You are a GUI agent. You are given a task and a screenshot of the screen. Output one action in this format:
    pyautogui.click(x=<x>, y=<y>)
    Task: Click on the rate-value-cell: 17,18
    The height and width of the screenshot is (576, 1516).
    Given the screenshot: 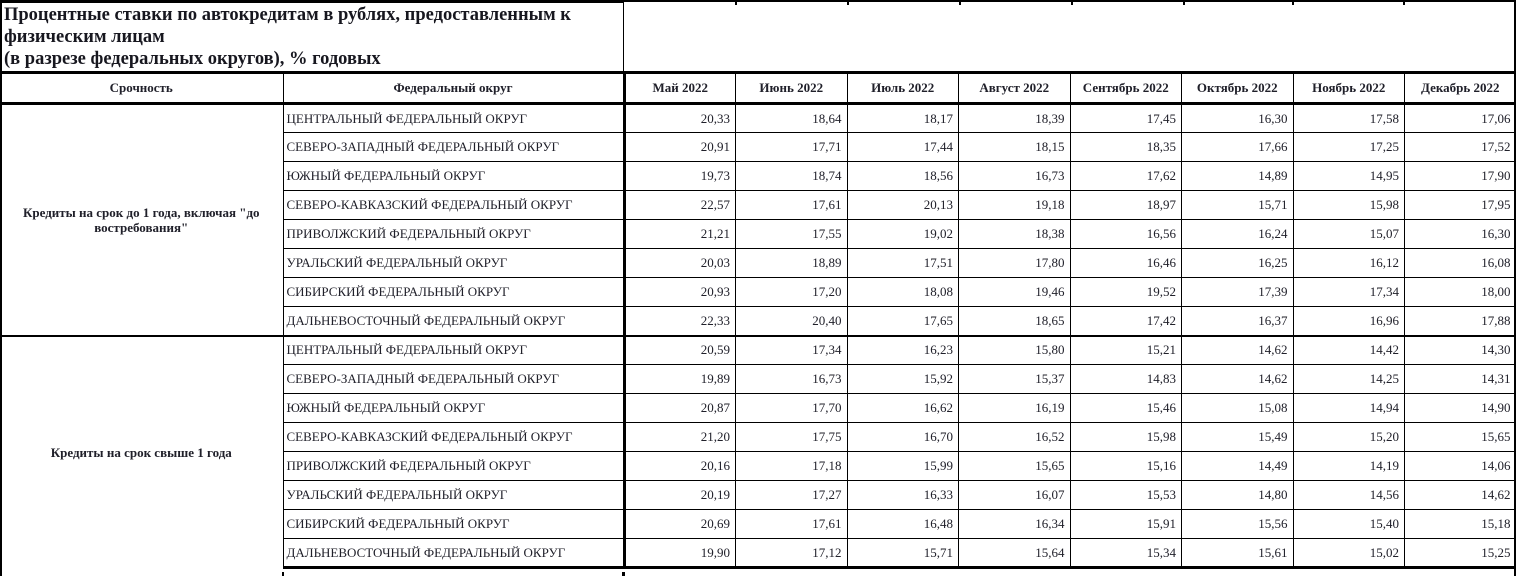 What is the action you would take?
    pyautogui.click(x=791, y=466)
    